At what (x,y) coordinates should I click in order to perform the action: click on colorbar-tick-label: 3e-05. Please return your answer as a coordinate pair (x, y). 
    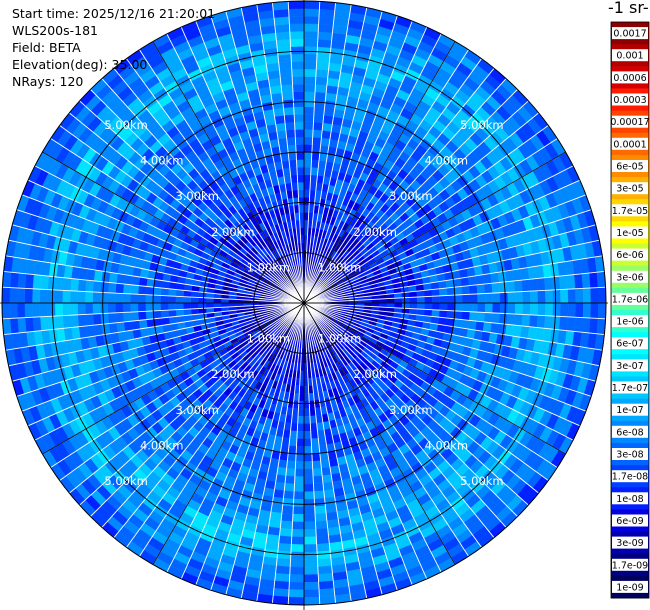
    Looking at the image, I should click on (629, 189).